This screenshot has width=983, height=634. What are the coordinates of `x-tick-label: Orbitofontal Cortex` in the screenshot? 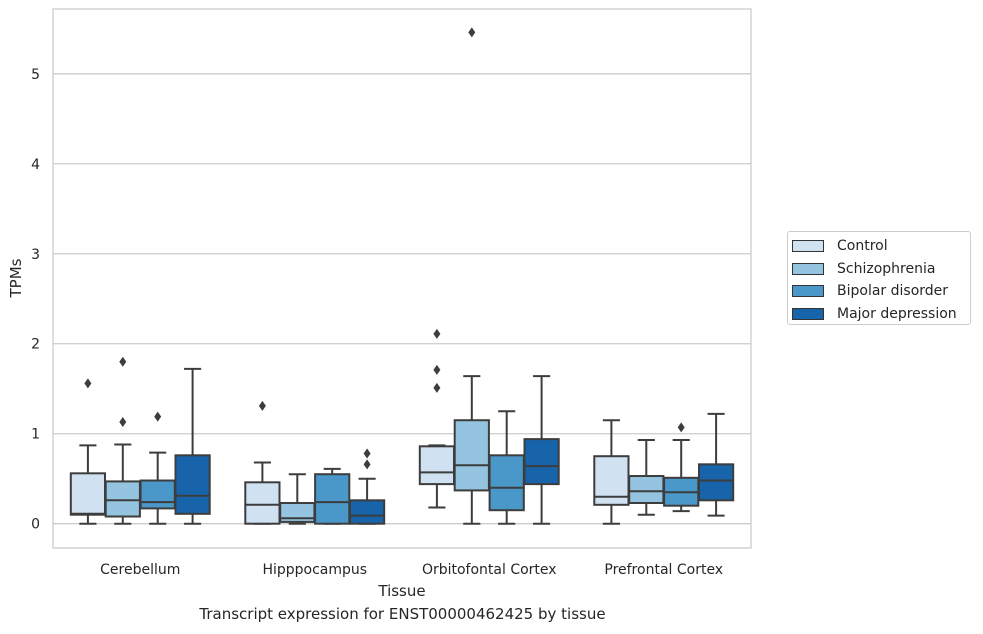 It's located at (489, 570).